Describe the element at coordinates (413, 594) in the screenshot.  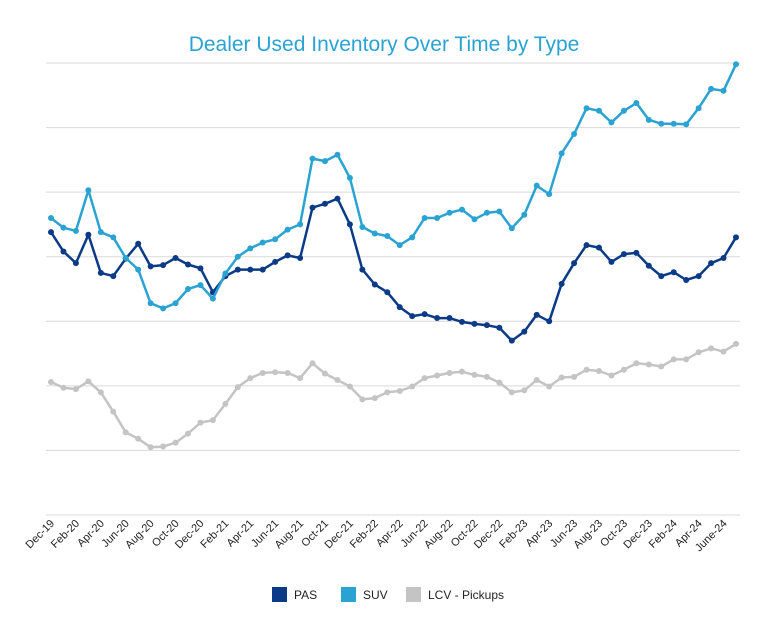
I see `legend-swatch` at that location.